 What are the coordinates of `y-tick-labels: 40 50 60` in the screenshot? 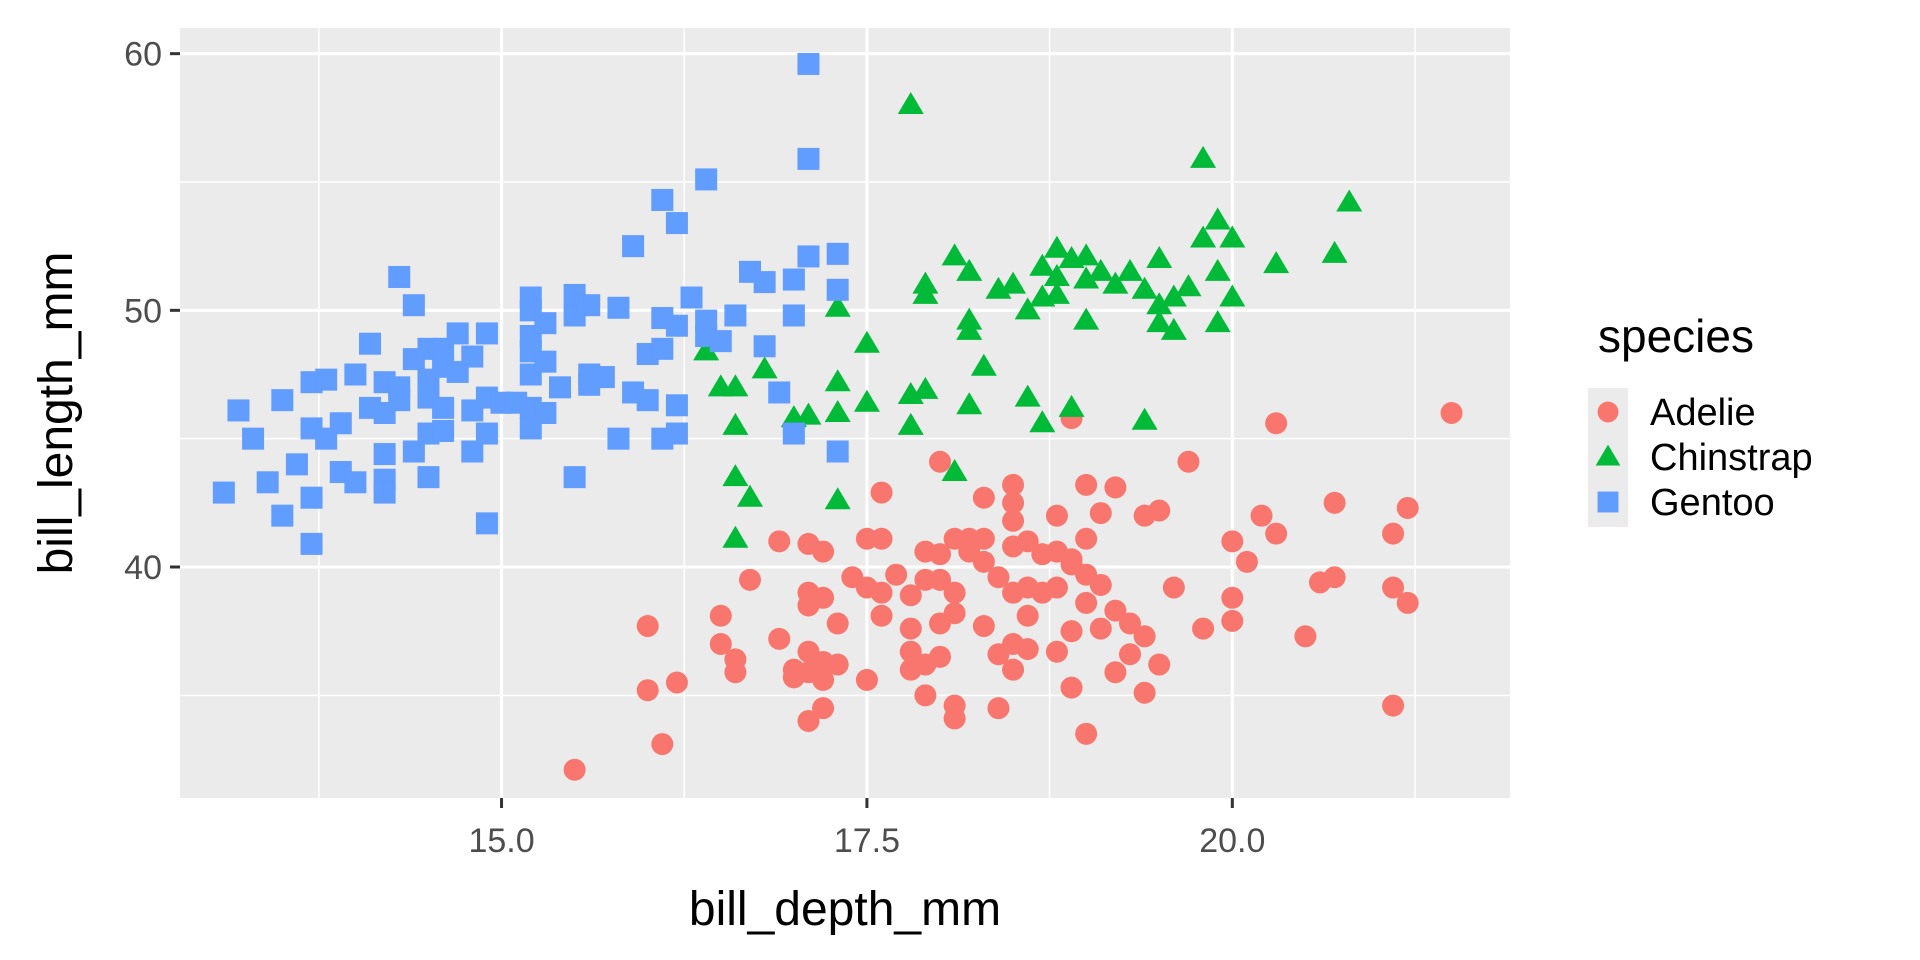 It's located at (143, 311).